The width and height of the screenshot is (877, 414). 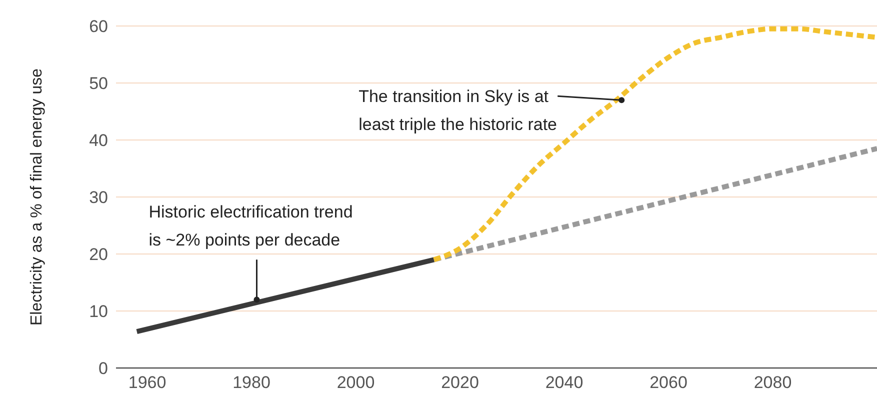 I want to click on x-tick-label: 2080, so click(x=773, y=382).